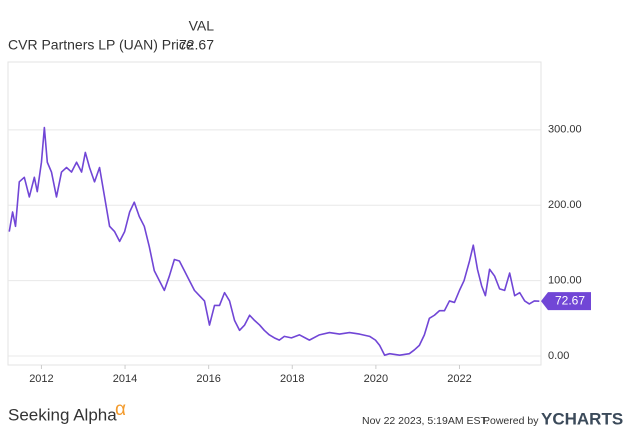 This screenshot has height=435, width=635. What do you see at coordinates (425, 421) in the screenshot?
I see `timestamp: Nov 22 2023, 5:19AM EST.` at bounding box center [425, 421].